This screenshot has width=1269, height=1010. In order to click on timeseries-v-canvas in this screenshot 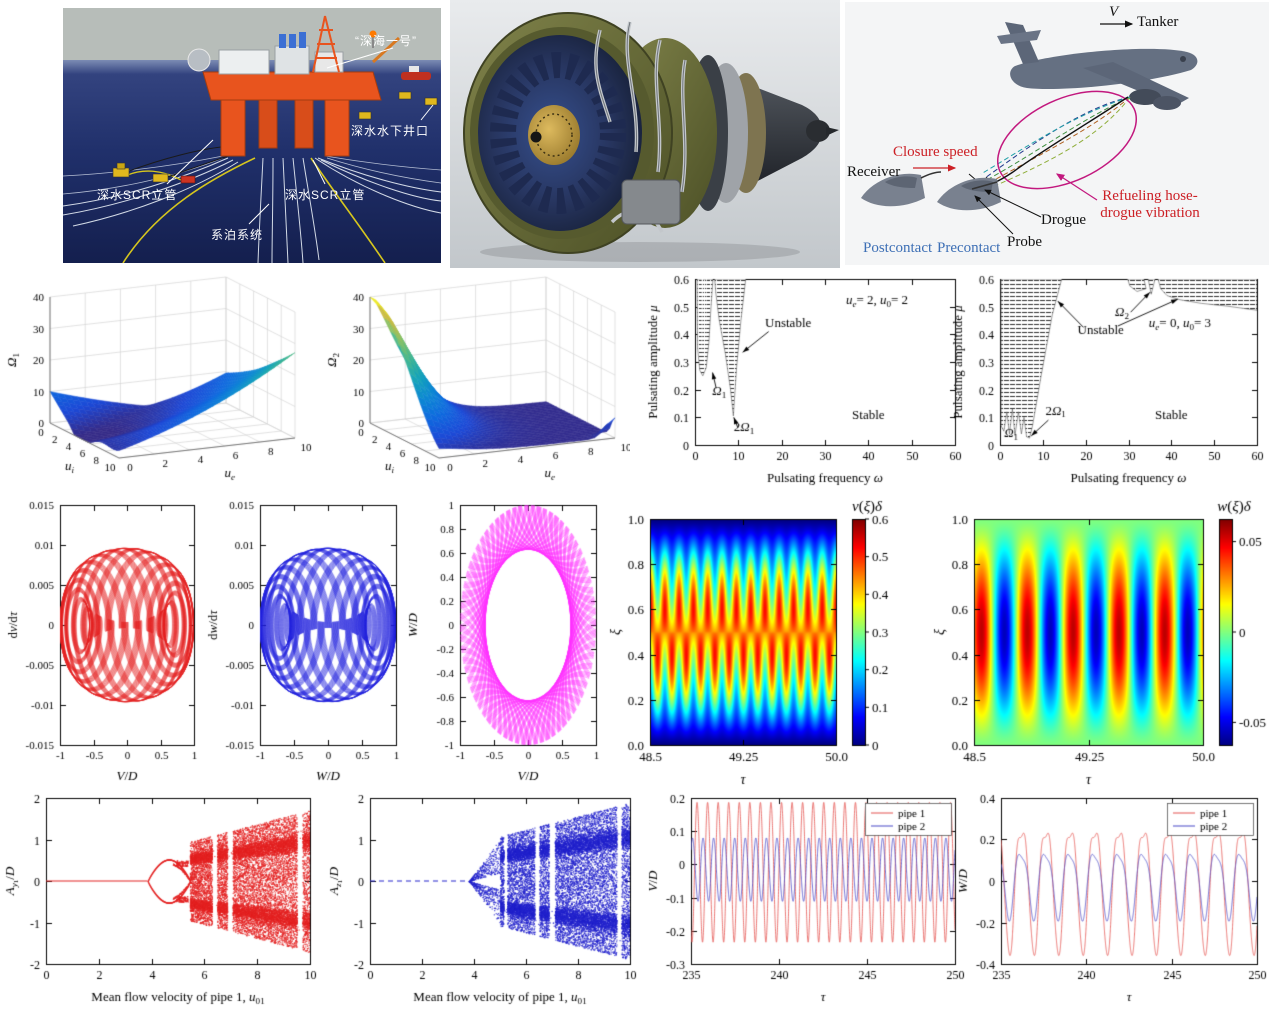, I will do `click(806, 900)`.